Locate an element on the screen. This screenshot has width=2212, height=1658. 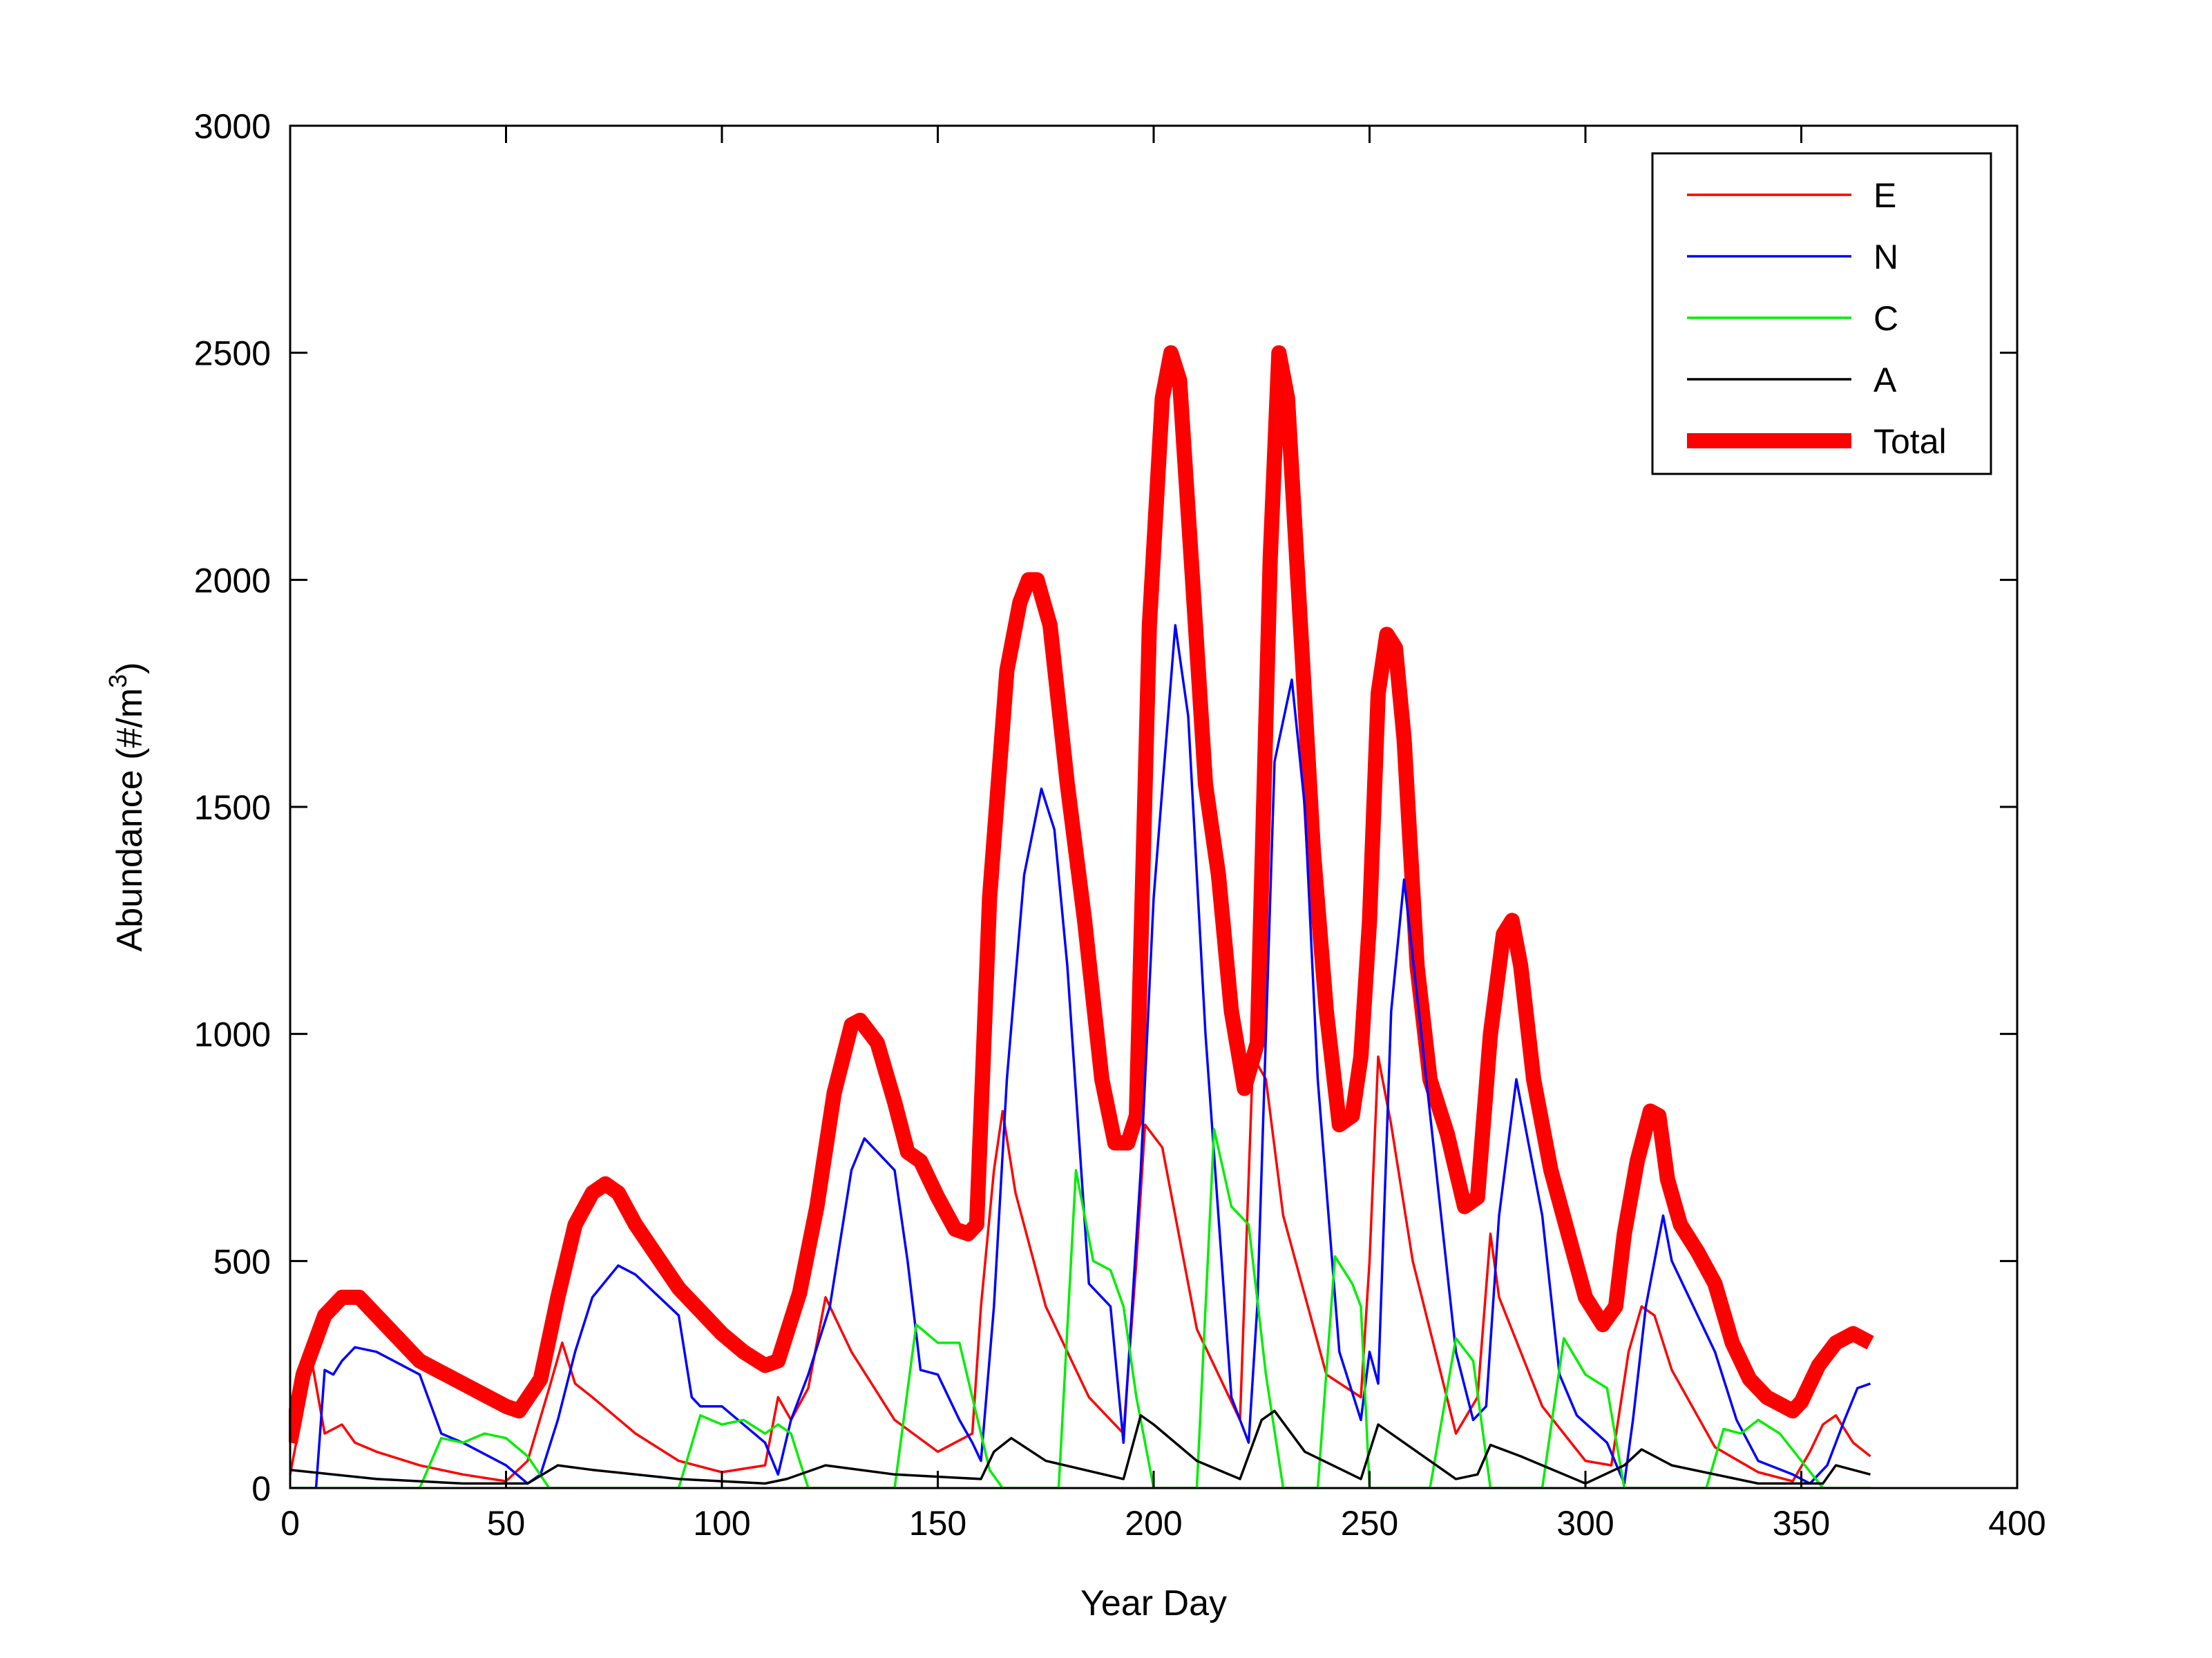
x-tick-label: 50 is located at coordinates (506, 1523).